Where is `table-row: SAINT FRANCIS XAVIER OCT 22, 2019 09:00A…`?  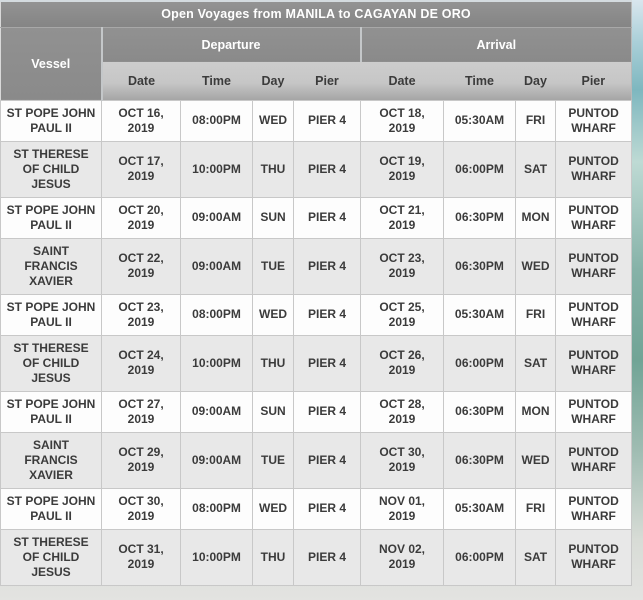 table-row: SAINT FRANCIS XAVIER OCT 22, 2019 09:00A… is located at coordinates (316, 266).